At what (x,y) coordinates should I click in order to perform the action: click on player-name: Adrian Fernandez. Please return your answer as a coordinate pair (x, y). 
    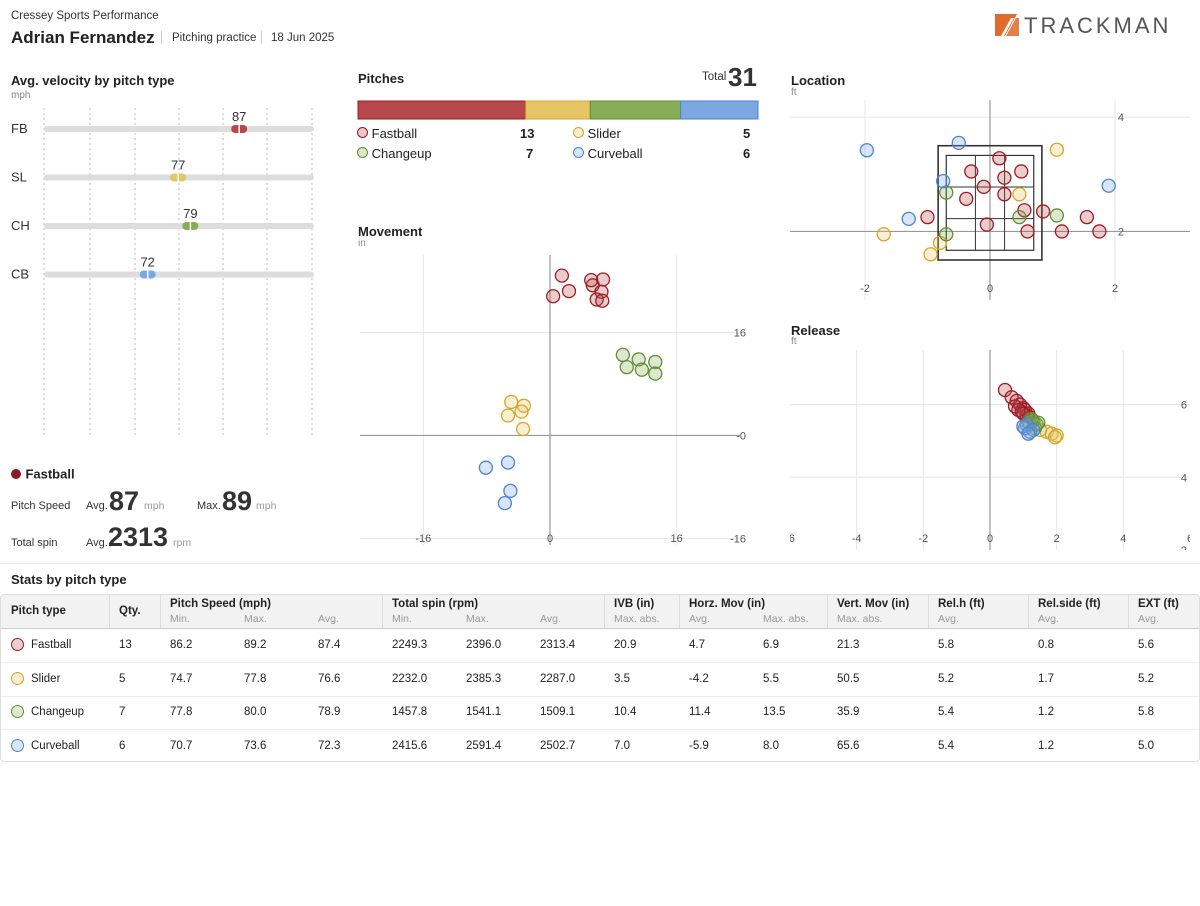
    Looking at the image, I should click on (83, 37).